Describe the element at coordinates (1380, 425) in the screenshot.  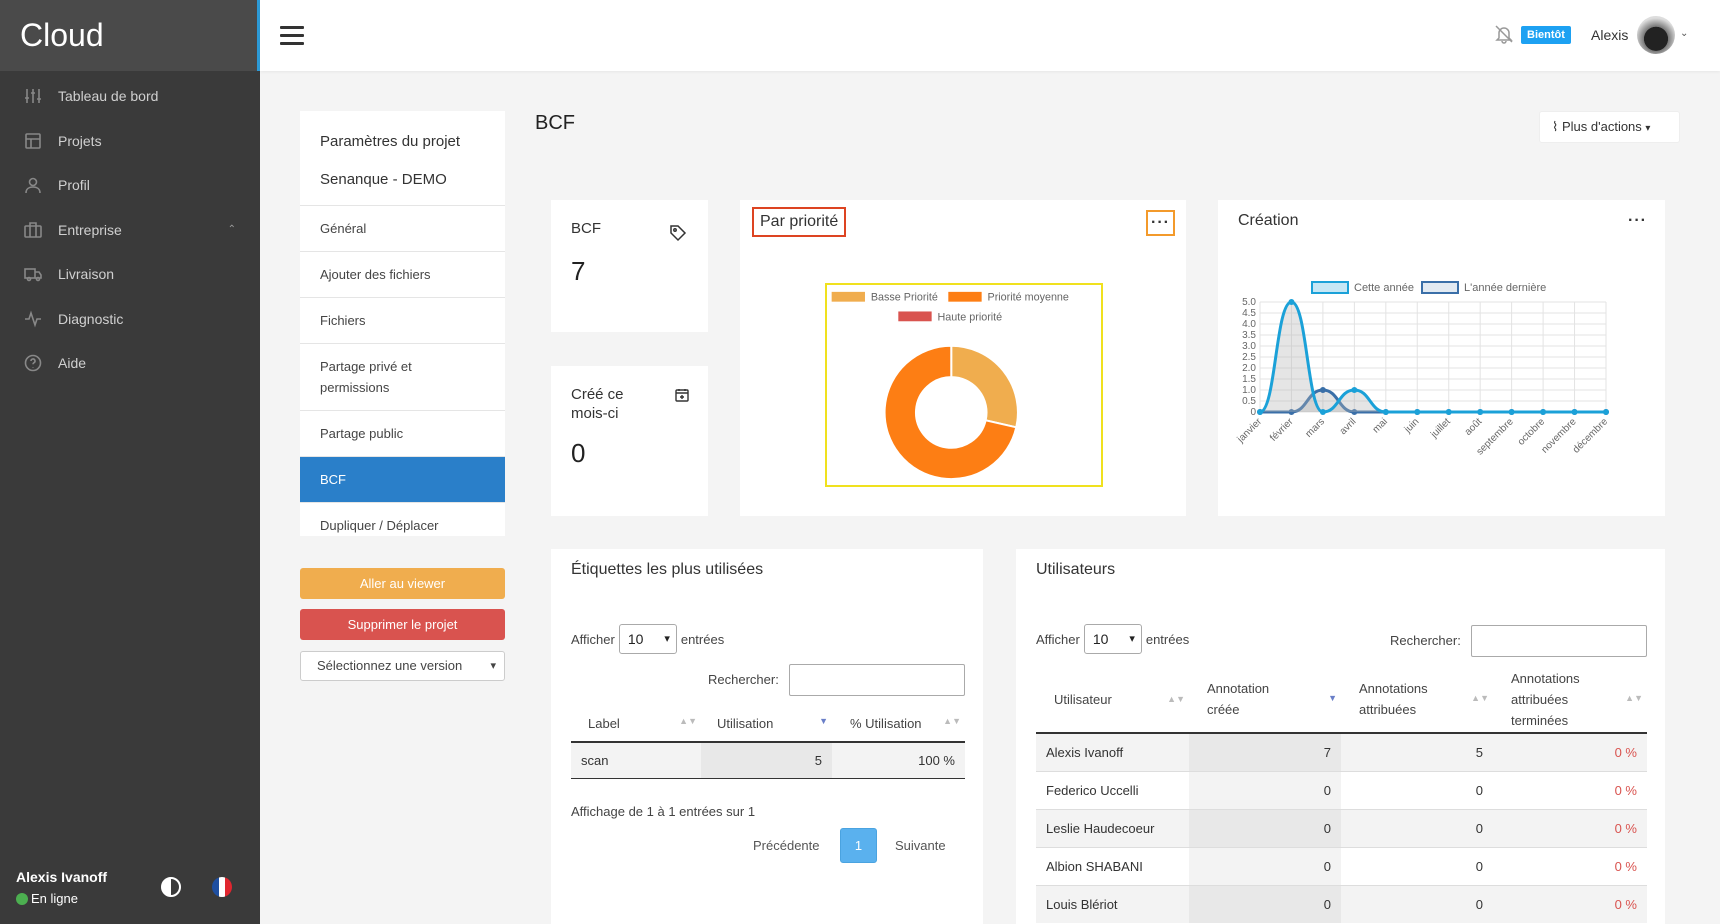
I see `x-tick-label: mai` at that location.